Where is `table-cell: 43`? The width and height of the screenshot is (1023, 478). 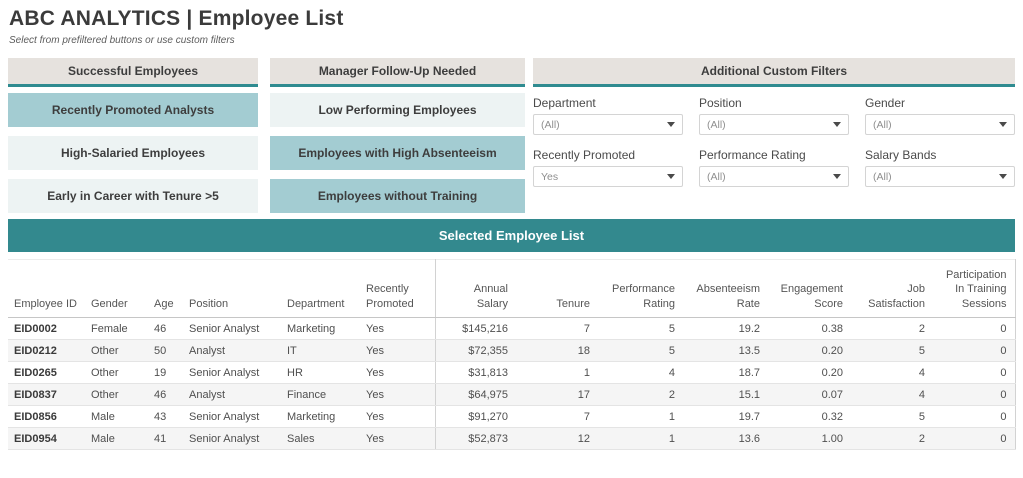
table-cell: 43 is located at coordinates (165, 416).